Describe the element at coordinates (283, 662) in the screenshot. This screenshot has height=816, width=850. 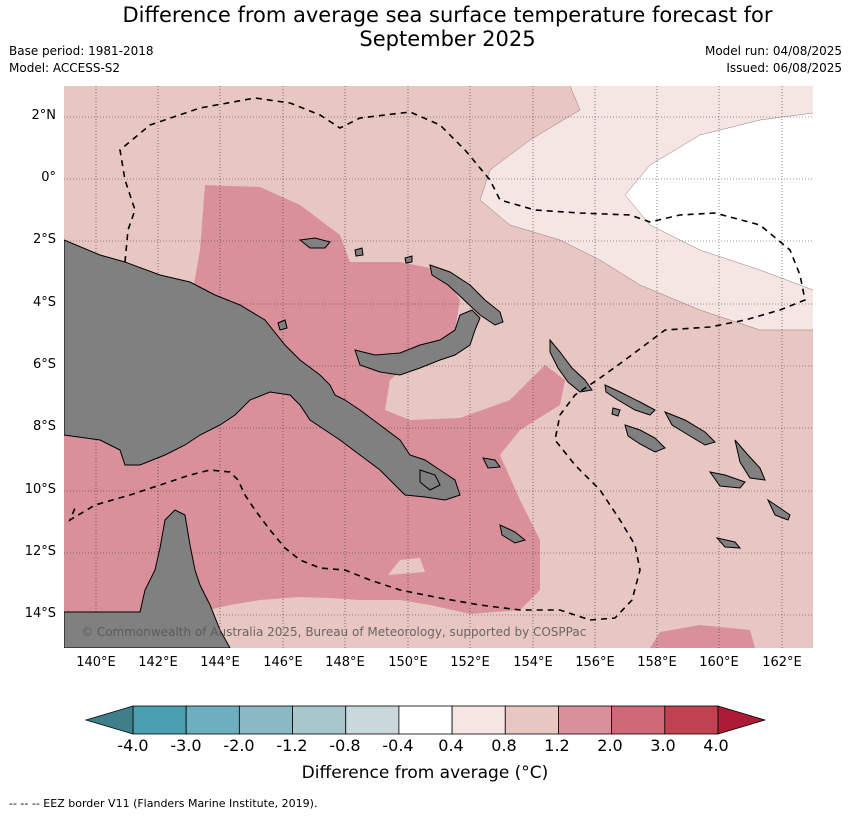
I see `lon-label: 146°E` at that location.